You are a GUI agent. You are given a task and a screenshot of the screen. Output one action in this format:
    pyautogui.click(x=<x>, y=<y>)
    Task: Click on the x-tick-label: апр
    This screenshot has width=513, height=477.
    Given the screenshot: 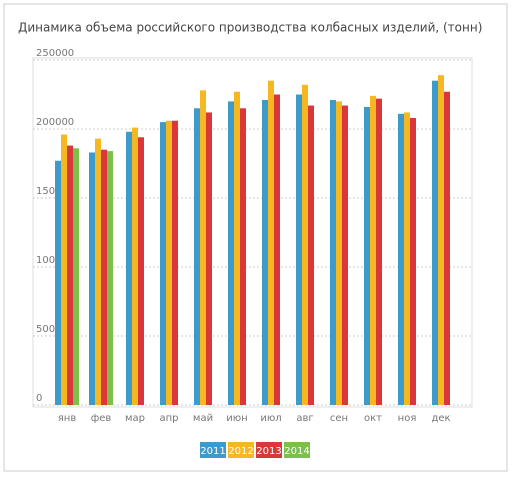 What is the action you would take?
    pyautogui.click(x=168, y=418)
    